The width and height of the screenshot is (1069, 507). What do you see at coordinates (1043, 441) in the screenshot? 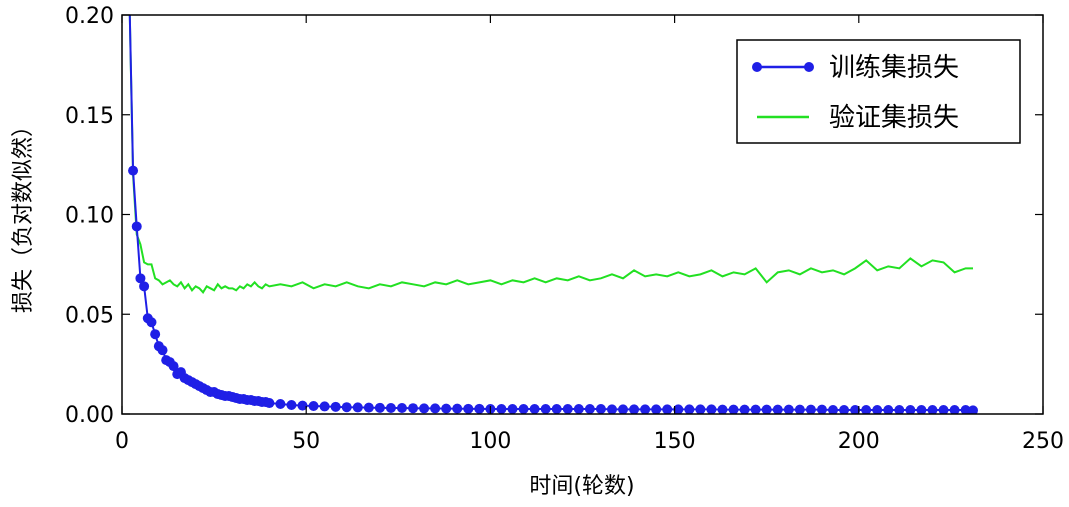
I see `x-tick-label: 250` at bounding box center [1043, 441].